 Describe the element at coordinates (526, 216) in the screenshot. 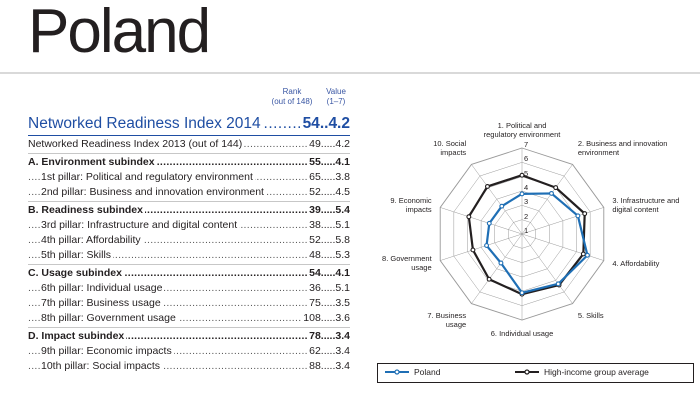

I see `radar-tick-label: 2` at that location.